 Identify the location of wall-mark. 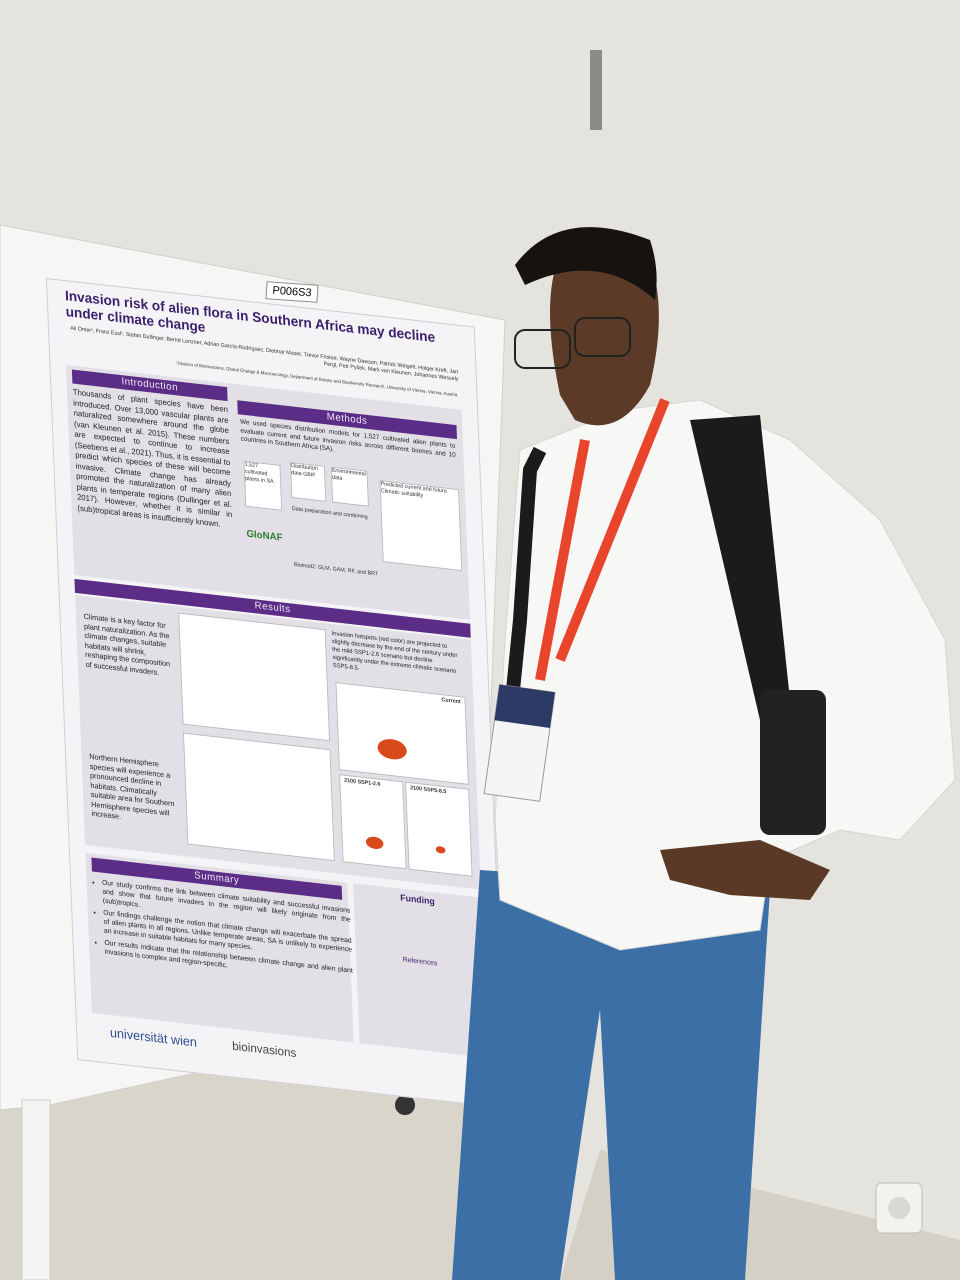
(596, 90).